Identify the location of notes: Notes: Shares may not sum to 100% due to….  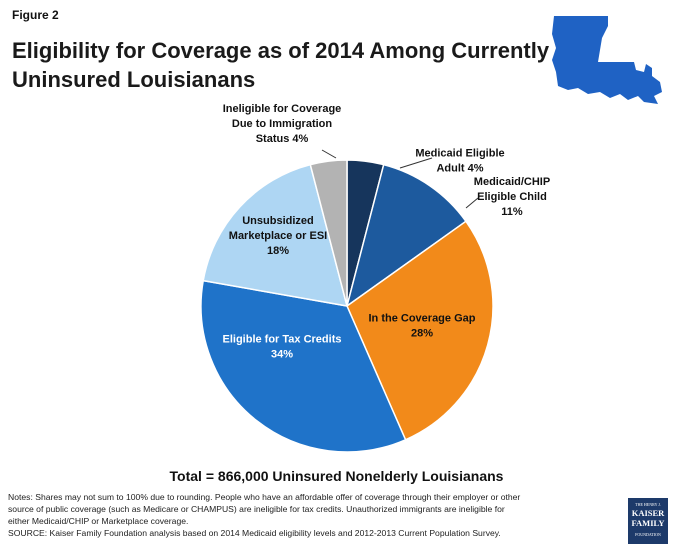
(318, 515).